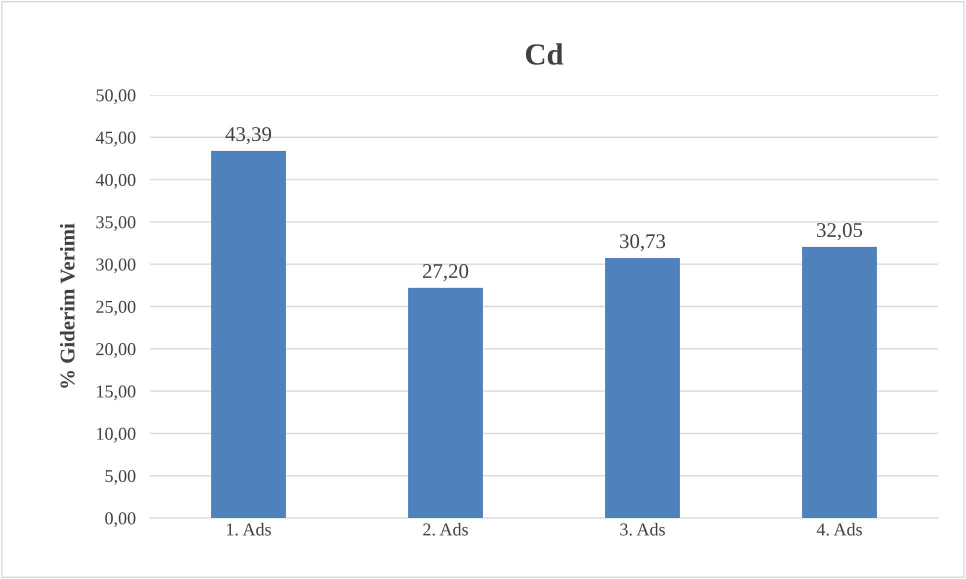  Describe the element at coordinates (116, 435) in the screenshot. I see `y-tick-label: 10,00` at that location.